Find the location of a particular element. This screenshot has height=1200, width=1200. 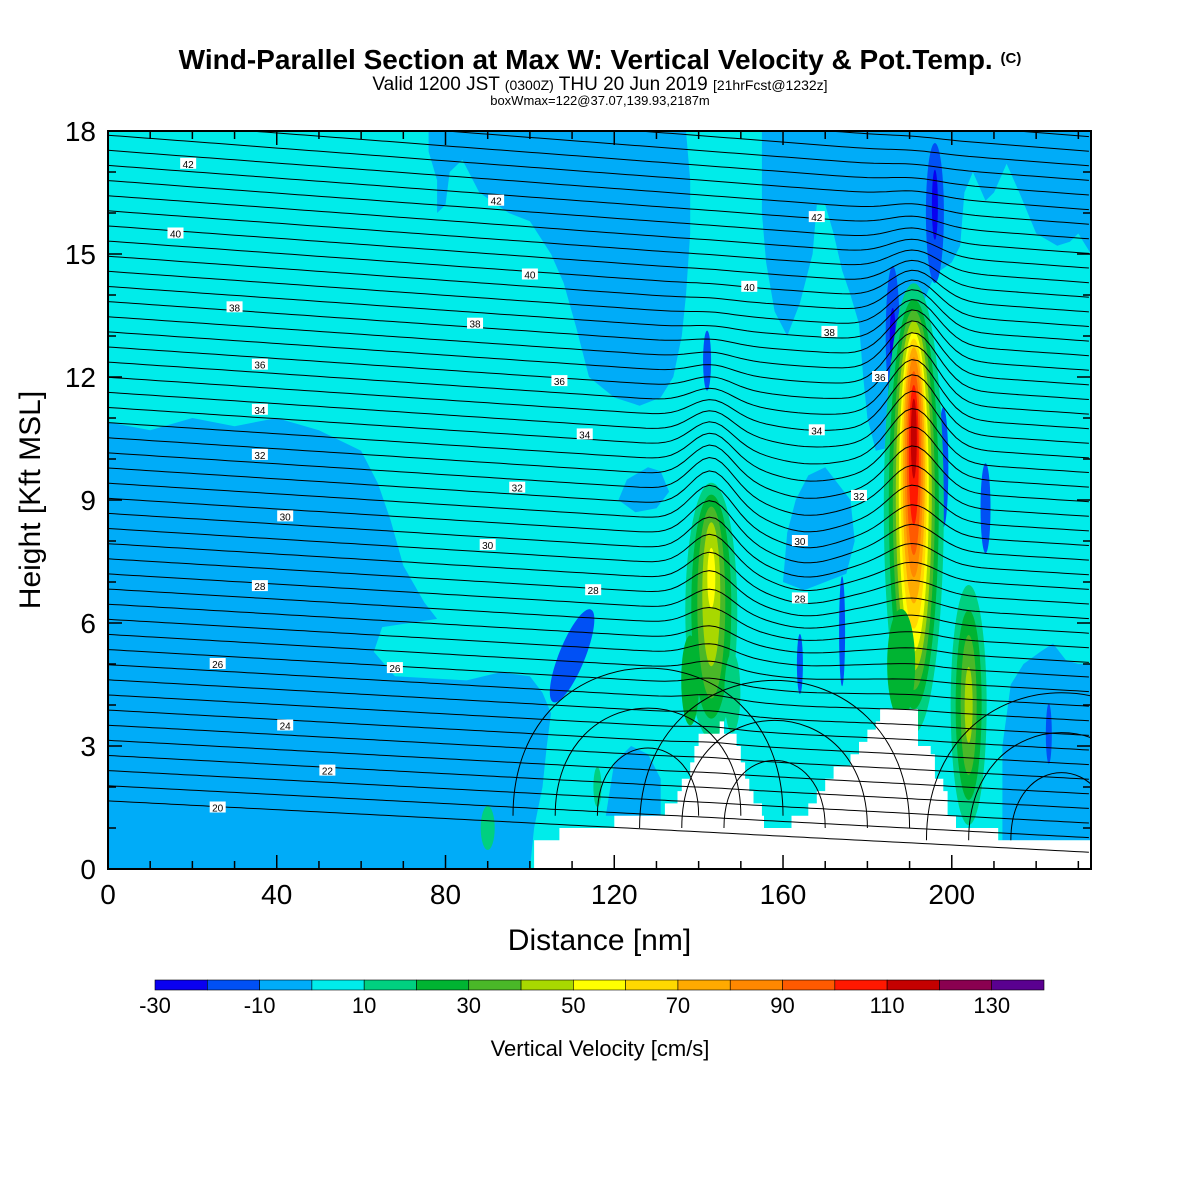

theta-contour-38.5 is located at coordinates (598, 247).